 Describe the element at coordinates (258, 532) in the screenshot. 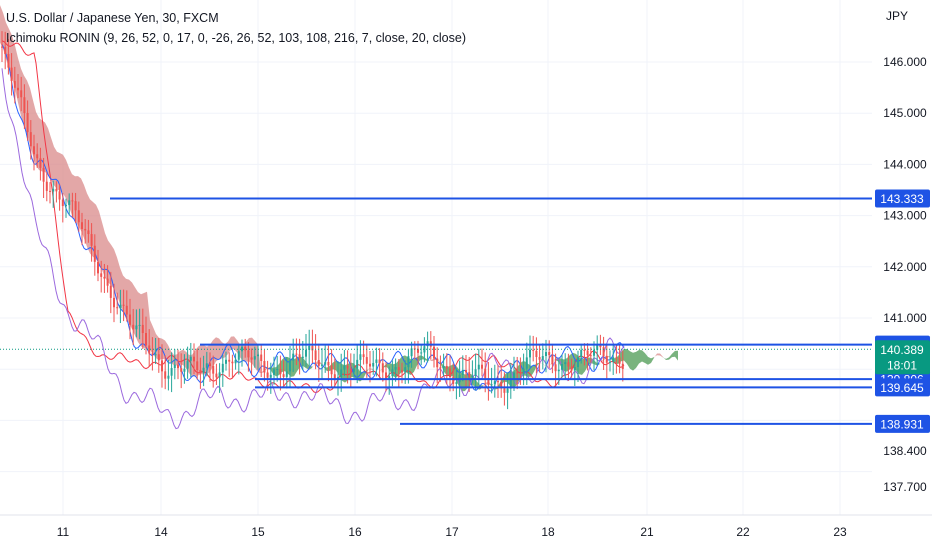

I see `time-tick-label: 15` at that location.